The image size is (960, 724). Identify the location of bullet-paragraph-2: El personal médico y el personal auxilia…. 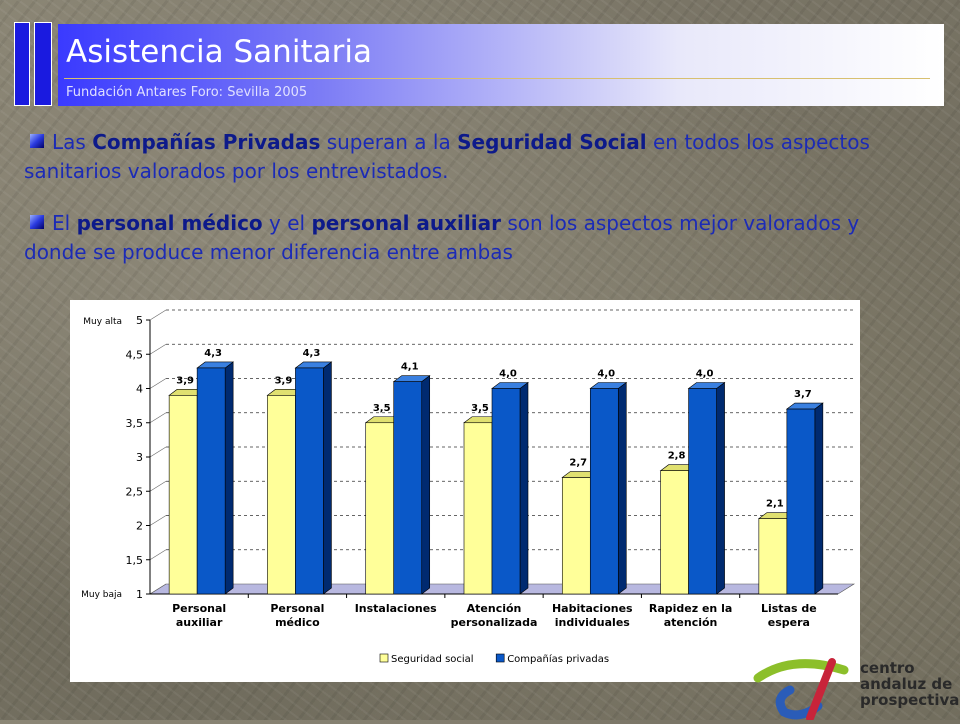
(474, 238).